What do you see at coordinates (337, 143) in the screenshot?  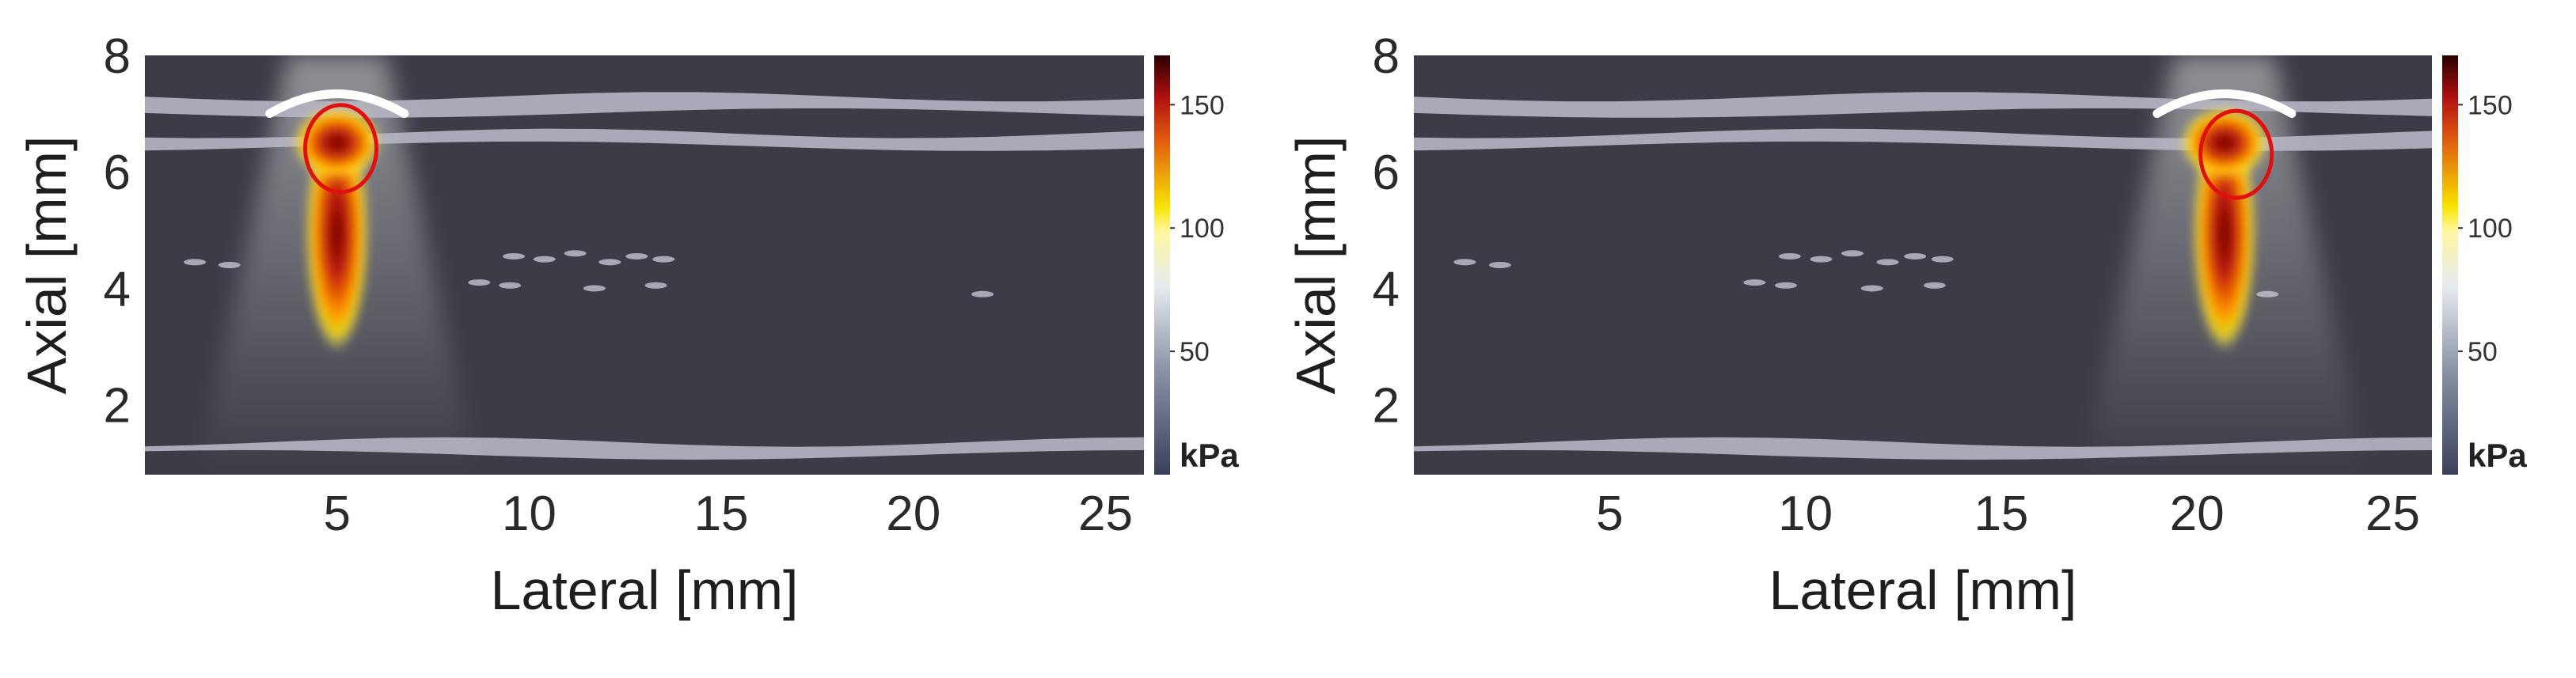 I see `pressure-peak` at bounding box center [337, 143].